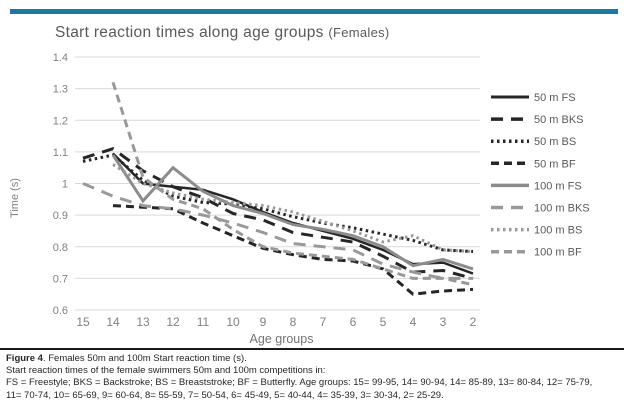 The image size is (624, 410). What do you see at coordinates (312, 349) in the screenshot?
I see `caption-divider` at bounding box center [312, 349].